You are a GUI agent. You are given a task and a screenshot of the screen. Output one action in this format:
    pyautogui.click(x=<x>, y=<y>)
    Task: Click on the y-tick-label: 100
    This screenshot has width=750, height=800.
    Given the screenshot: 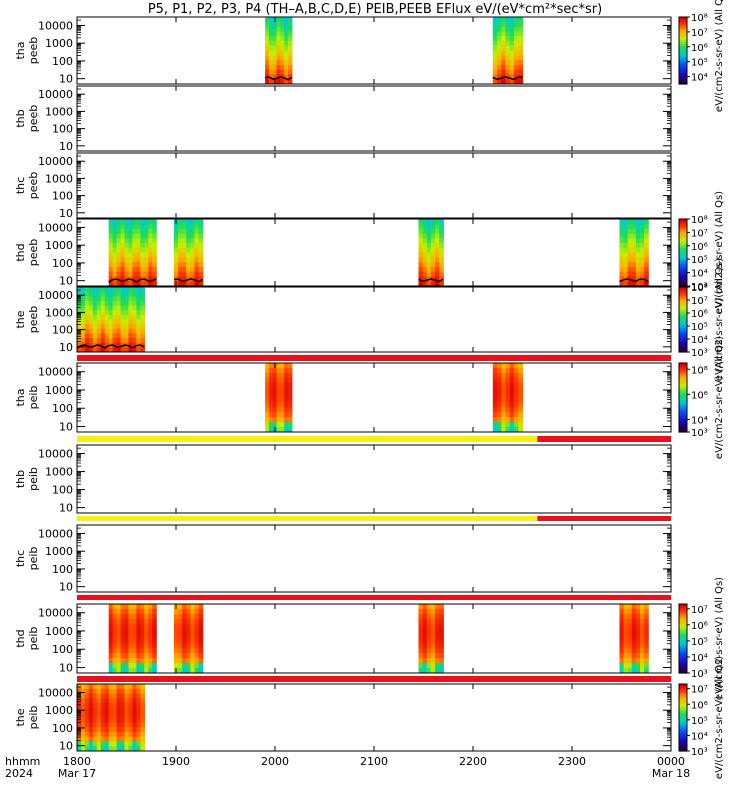 What is the action you would take?
    pyautogui.click(x=62, y=408)
    